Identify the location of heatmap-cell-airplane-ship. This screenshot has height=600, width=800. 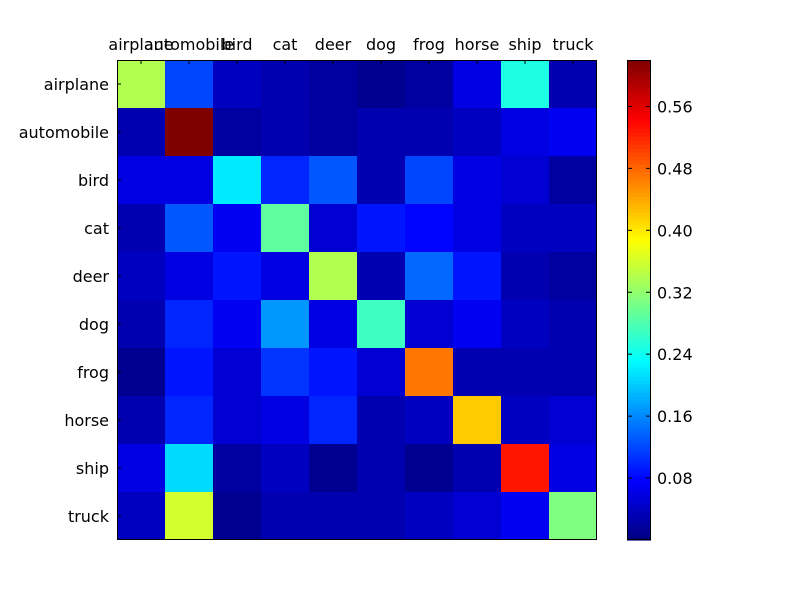
(525, 84).